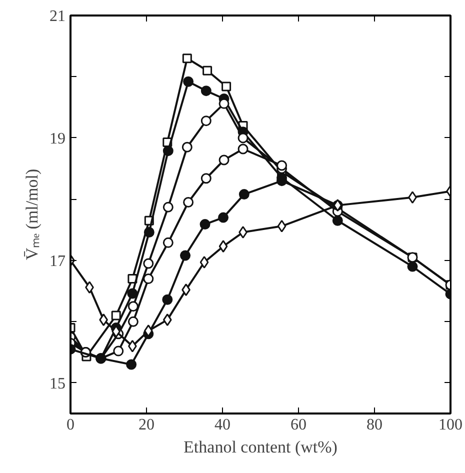  I want to click on x-tick-label: 80, so click(374, 425).